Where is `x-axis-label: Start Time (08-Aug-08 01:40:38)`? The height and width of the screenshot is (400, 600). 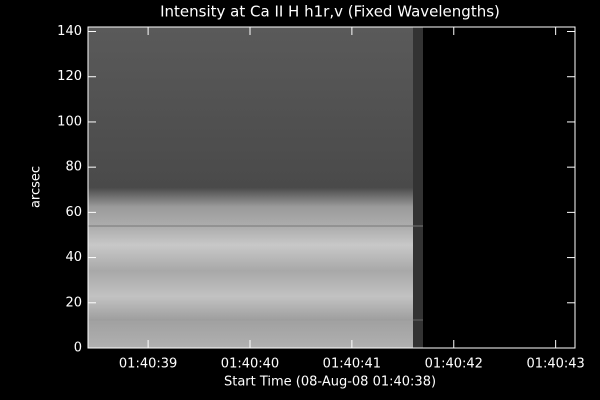 x-axis-label: Start Time (08-Aug-08 01:40:38) is located at coordinates (330, 382).